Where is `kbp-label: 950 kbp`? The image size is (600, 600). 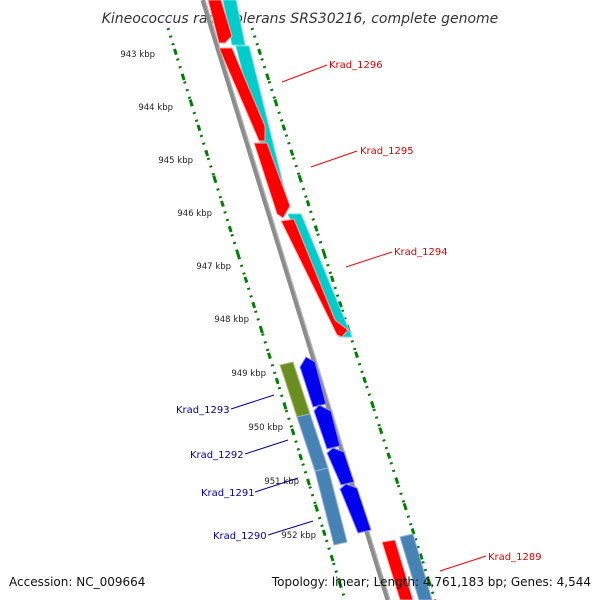 kbp-label: 950 kbp is located at coordinates (265, 428).